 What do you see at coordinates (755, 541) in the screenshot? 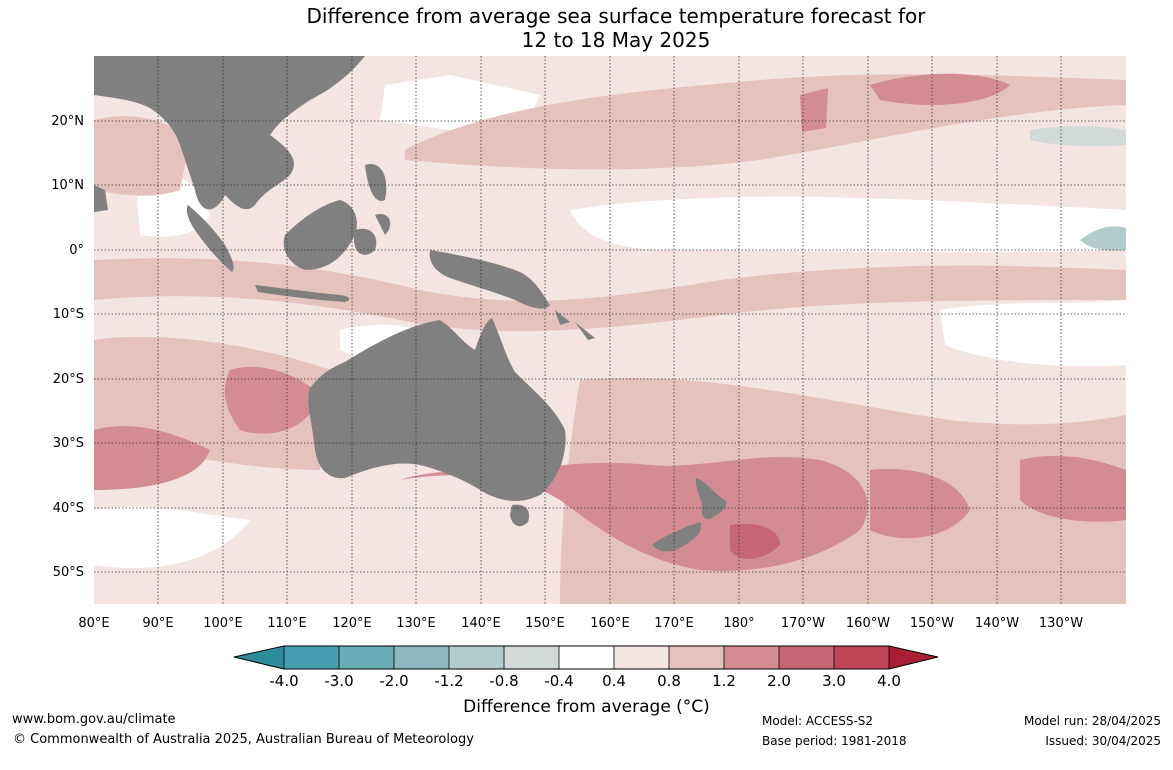
I see `strong-warm-anomaly` at bounding box center [755, 541].